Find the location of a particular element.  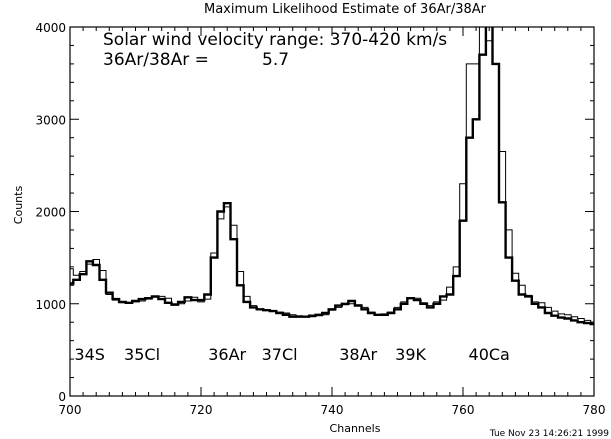

y-axis-title: Counts is located at coordinates (18, 205).